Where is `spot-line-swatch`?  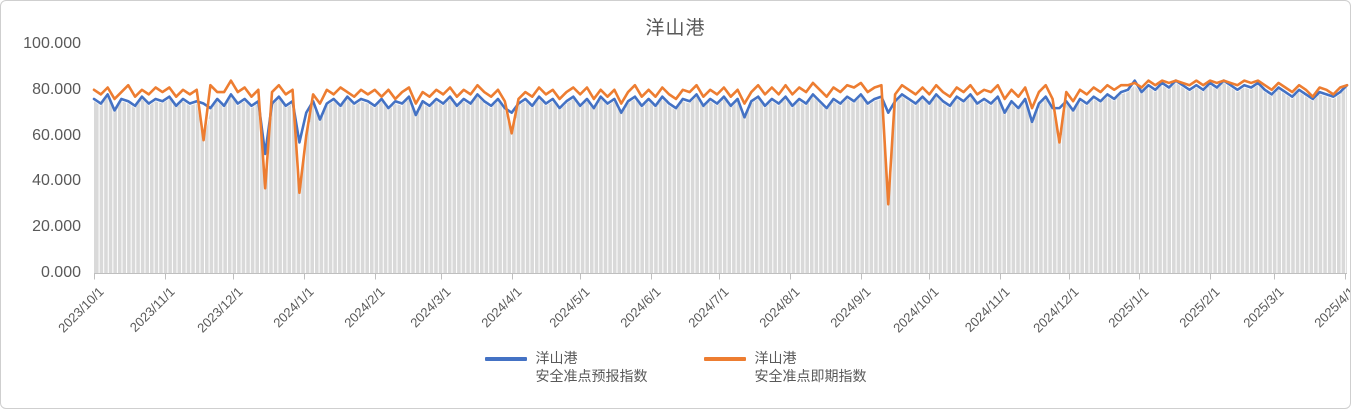 spot-line-swatch is located at coordinates (724, 359).